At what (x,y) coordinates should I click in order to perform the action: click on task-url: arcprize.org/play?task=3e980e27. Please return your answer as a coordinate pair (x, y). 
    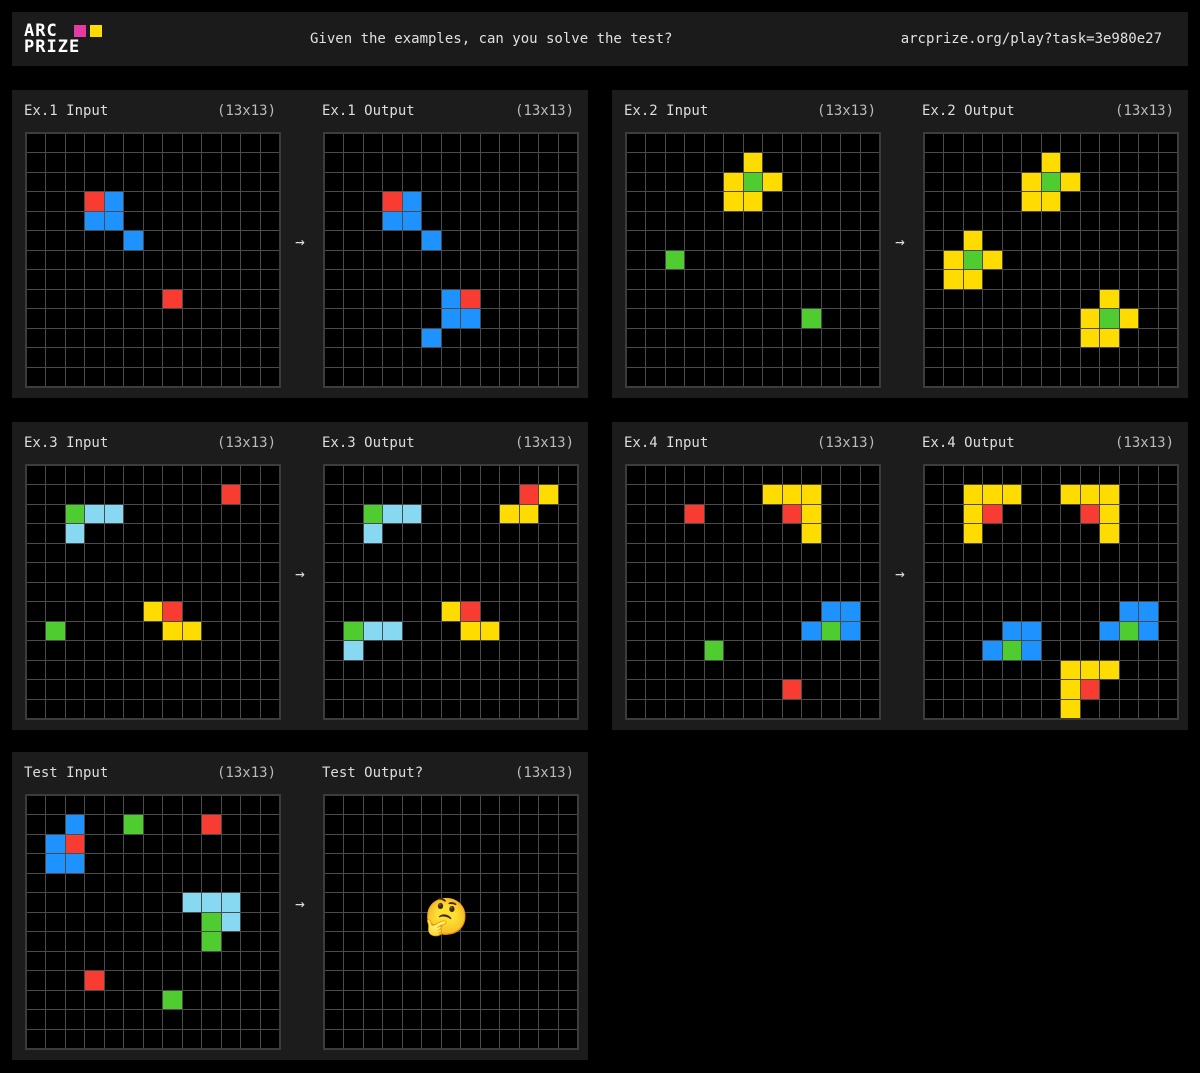
    Looking at the image, I should click on (1031, 39).